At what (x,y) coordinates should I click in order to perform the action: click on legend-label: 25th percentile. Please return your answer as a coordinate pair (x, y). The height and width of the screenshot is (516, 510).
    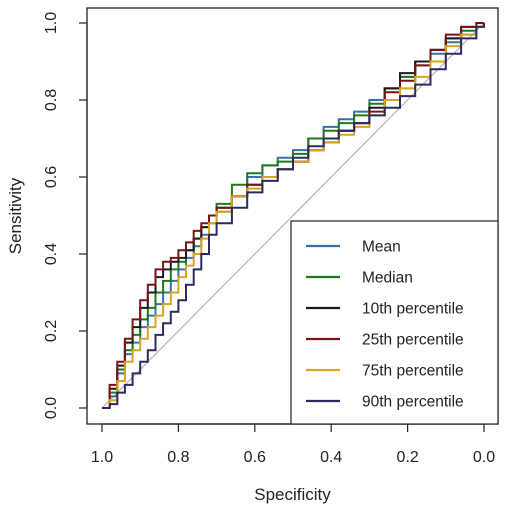
    Looking at the image, I should click on (413, 340).